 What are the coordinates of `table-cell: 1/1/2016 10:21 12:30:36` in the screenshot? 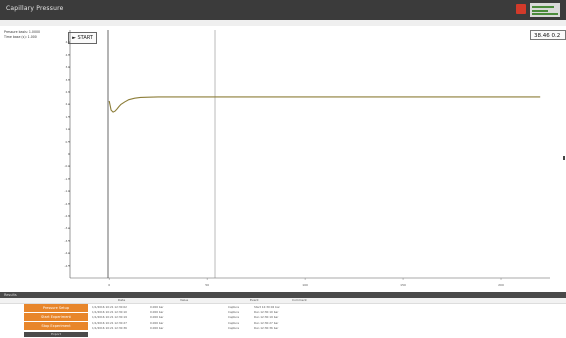 It's located at (109, 327).